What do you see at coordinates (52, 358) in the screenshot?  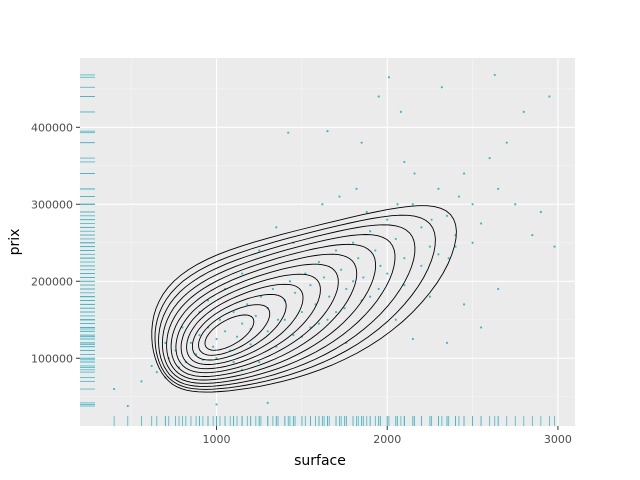 I see `y-tick-label: 100000` at bounding box center [52, 358].